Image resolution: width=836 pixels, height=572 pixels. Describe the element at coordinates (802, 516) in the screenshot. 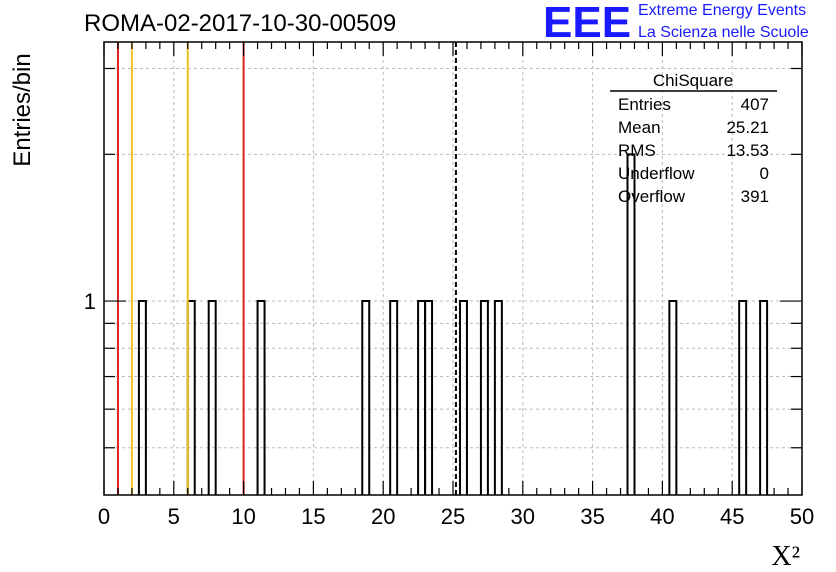

I see `x-tick-label: 50` at that location.